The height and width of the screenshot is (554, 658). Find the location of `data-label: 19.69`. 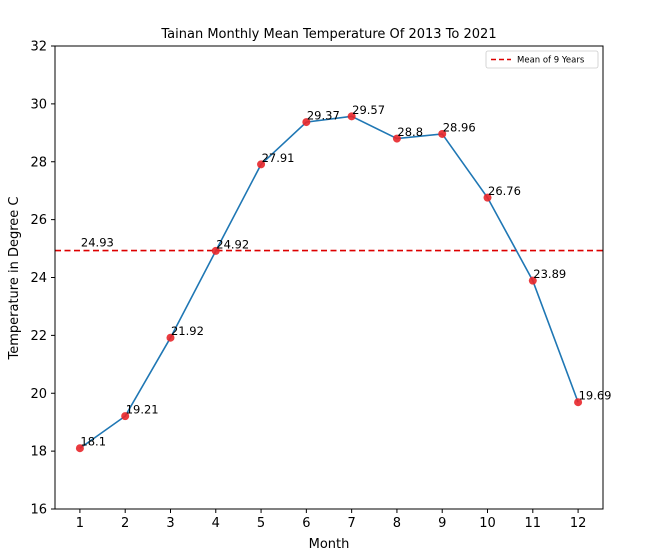

data-label: 19.69 is located at coordinates (595, 396).